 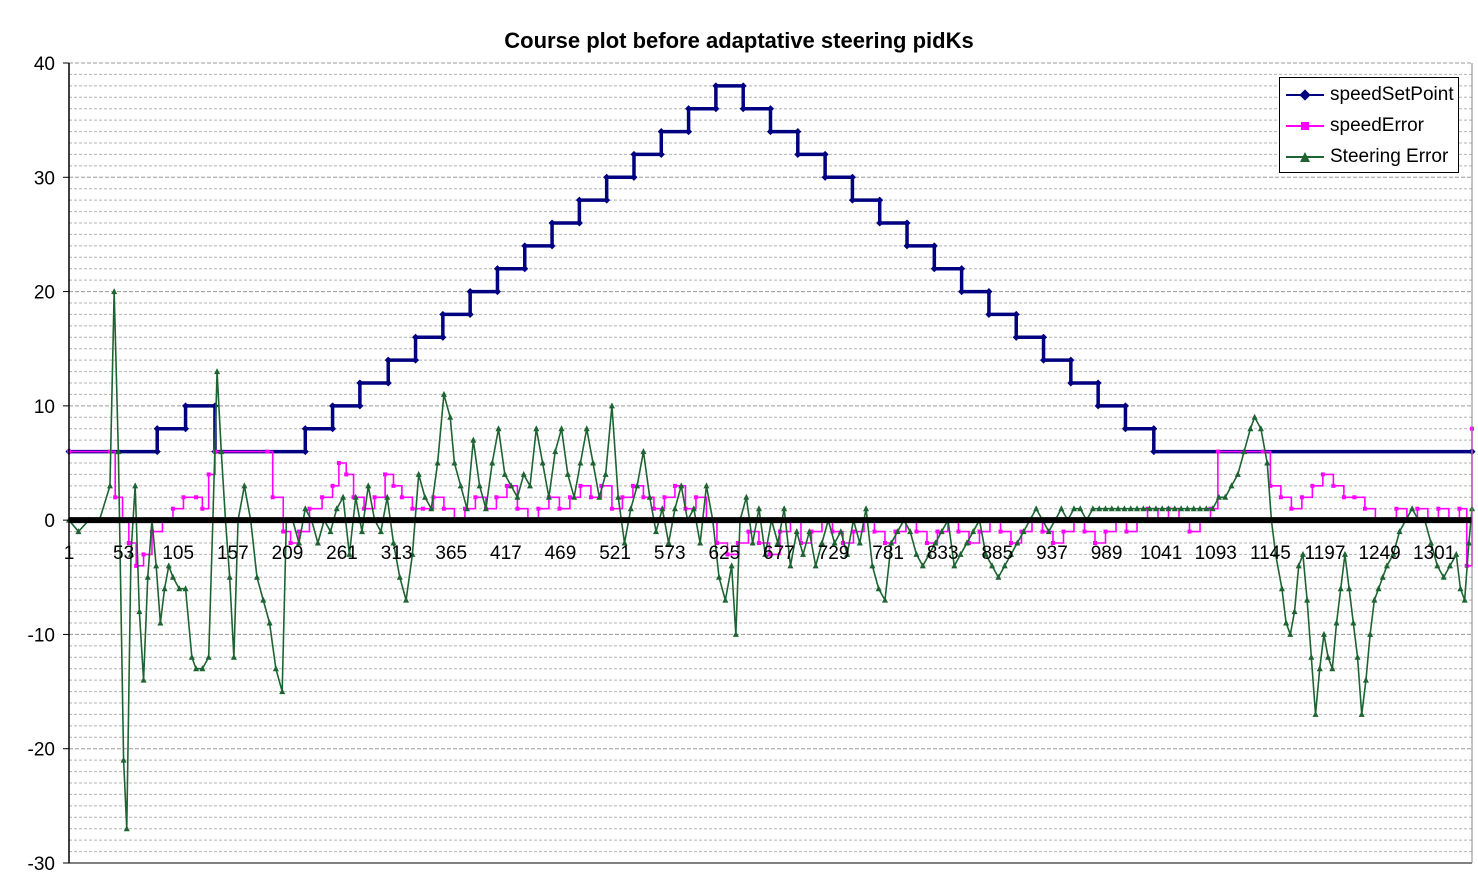 I want to click on legend-item-steering-error: Steering Error, so click(x=1367, y=157).